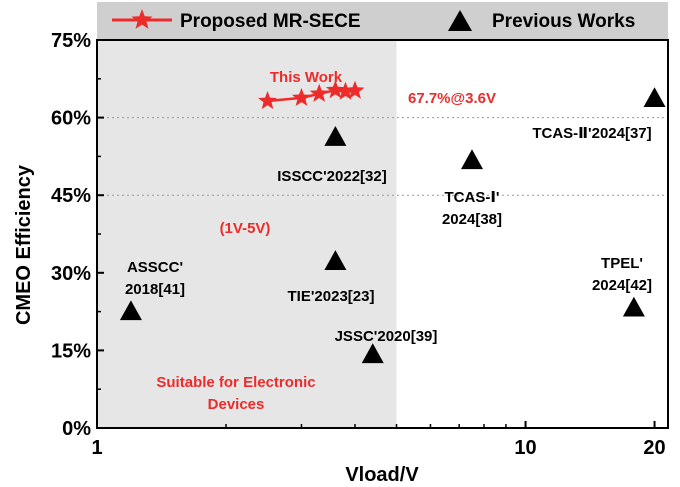  I want to click on y-tick-label-45: 45%, so click(71, 196).